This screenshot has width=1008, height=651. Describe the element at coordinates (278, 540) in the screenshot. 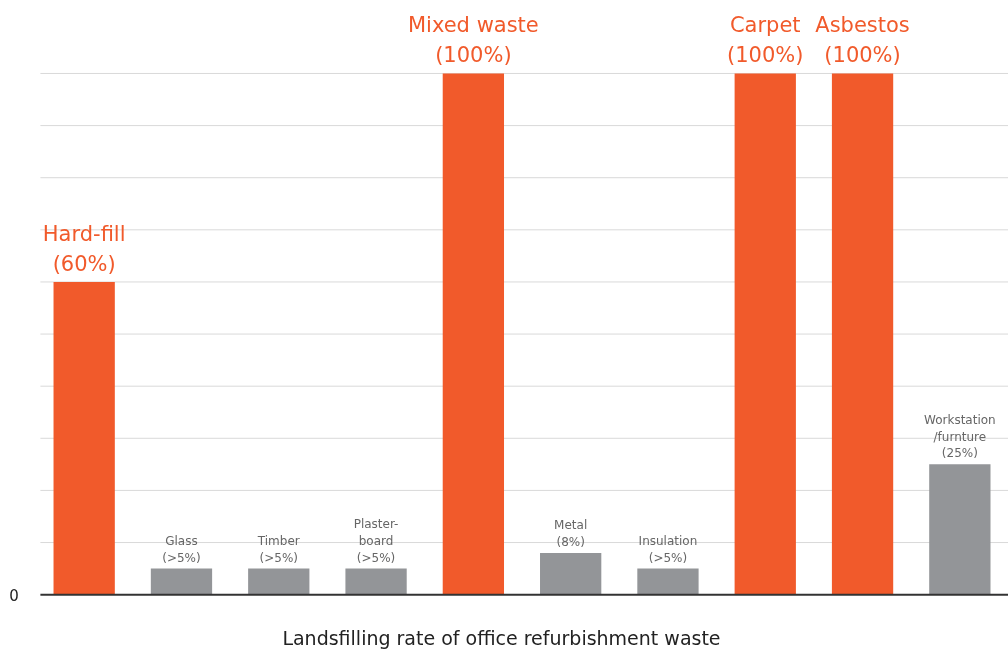

I see `x-tick-label: Timber` at that location.